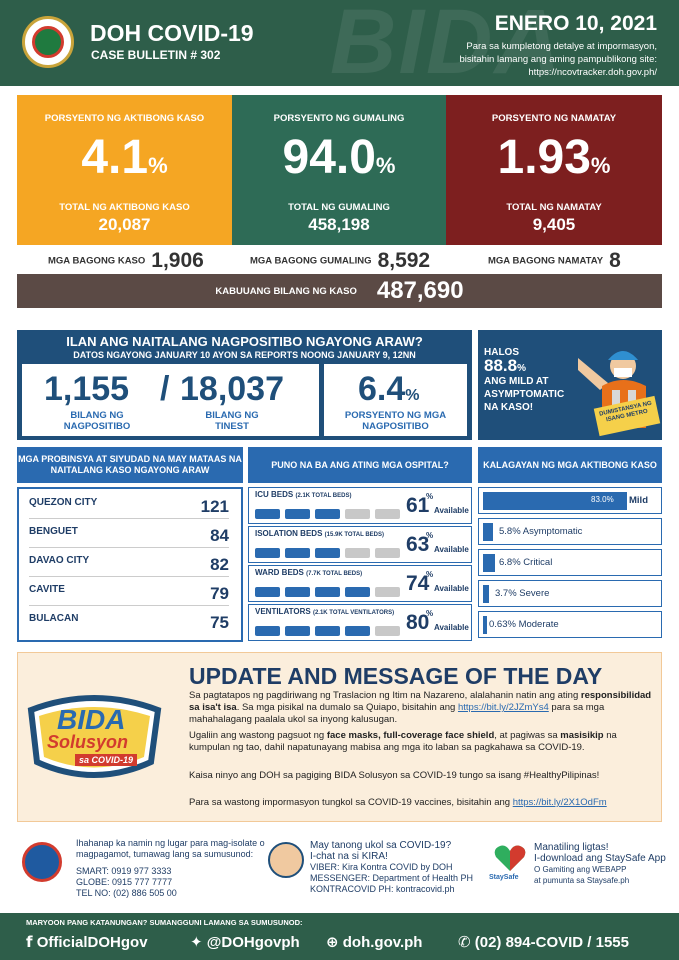 This screenshot has width=679, height=960. I want to click on hospital-percent: 80, so click(418, 622).